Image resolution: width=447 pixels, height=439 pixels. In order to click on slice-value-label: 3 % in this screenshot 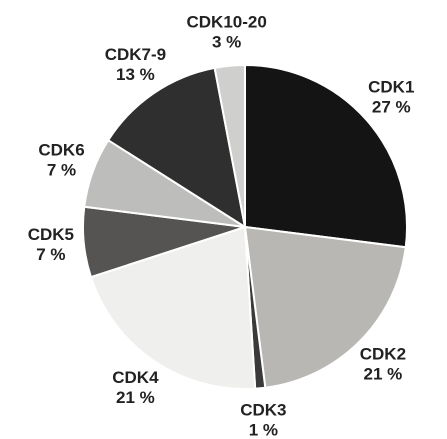, I will do `click(226, 41)`.